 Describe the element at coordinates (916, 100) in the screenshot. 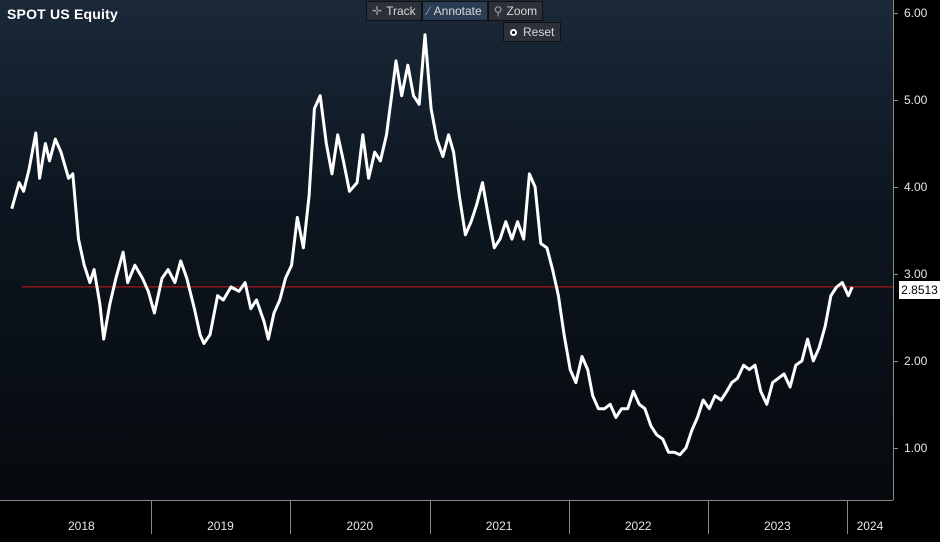

I see `y-tick-label: 5.00` at that location.